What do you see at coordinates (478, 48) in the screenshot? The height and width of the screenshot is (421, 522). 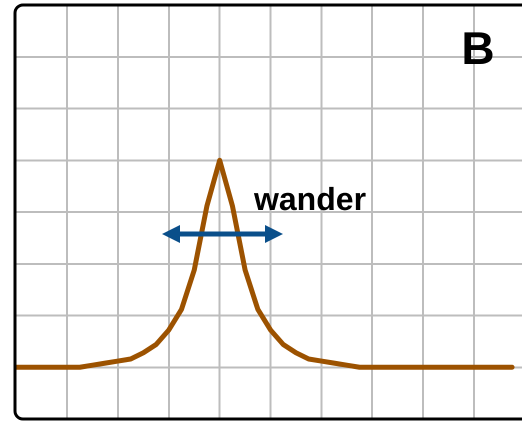 I see `text: B` at bounding box center [478, 48].